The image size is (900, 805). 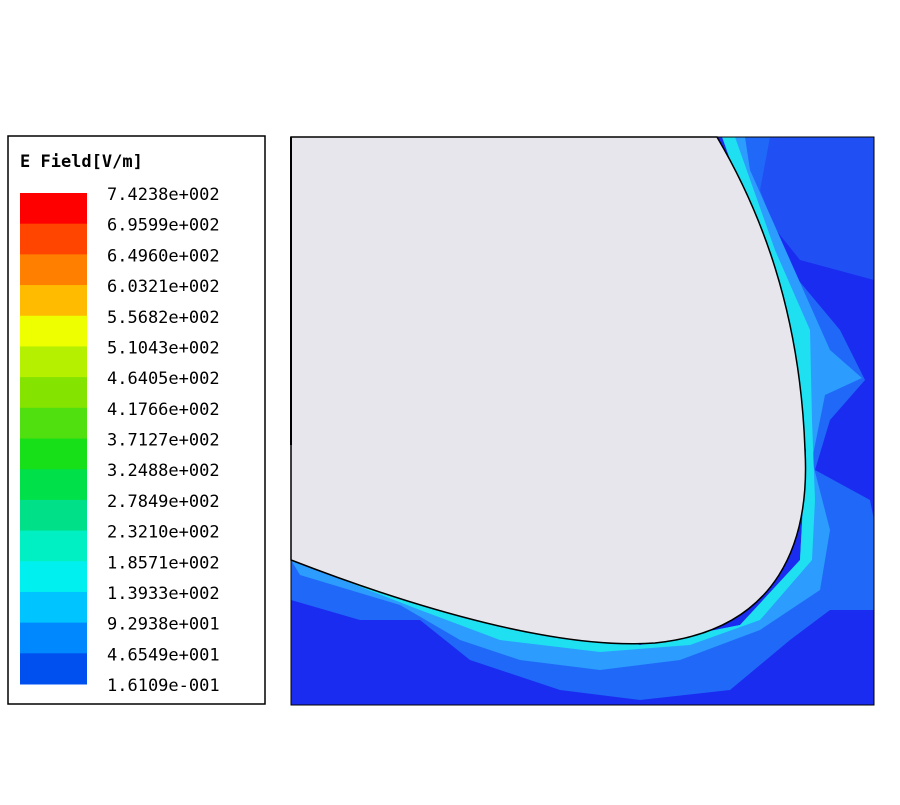 I want to click on legend-label: 4.1766e+002, so click(x=163, y=410).